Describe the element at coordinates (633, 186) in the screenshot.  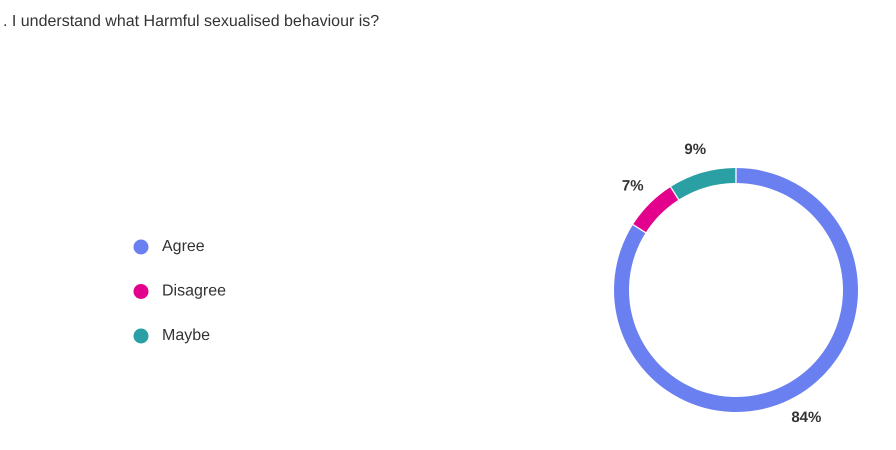
I see `data-label: 7%` at that location.